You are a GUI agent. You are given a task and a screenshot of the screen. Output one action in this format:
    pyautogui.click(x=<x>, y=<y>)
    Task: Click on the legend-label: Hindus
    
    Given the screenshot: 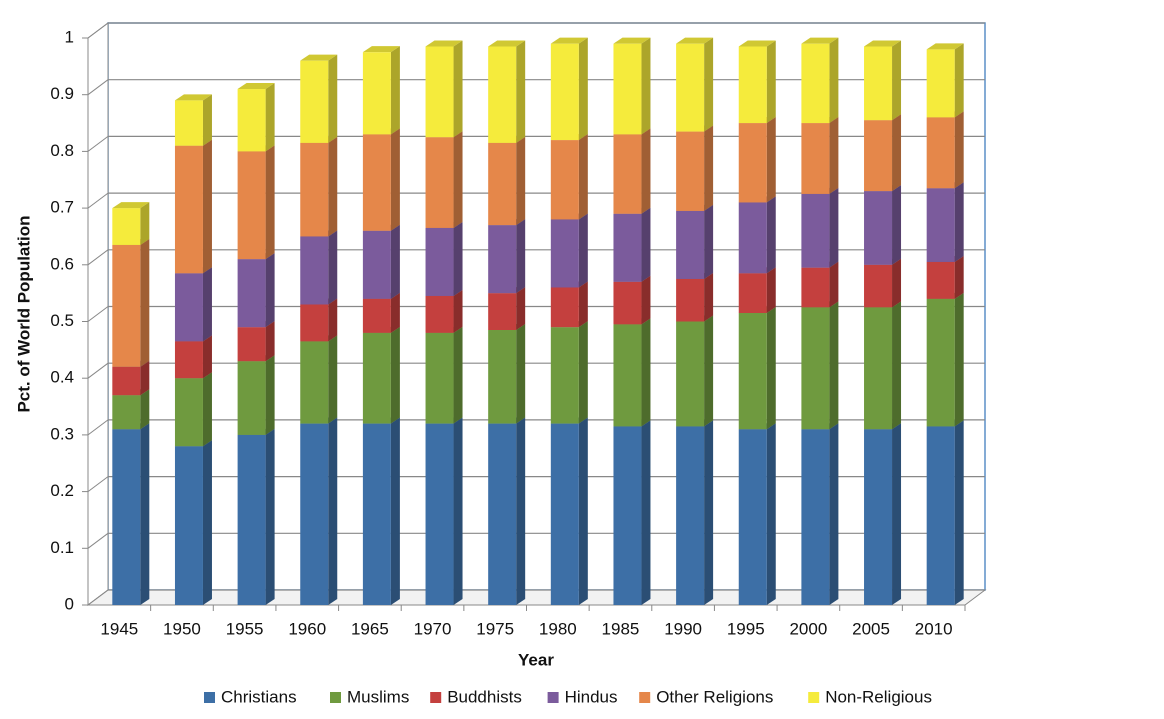 What is the action you would take?
    pyautogui.click(x=591, y=696)
    